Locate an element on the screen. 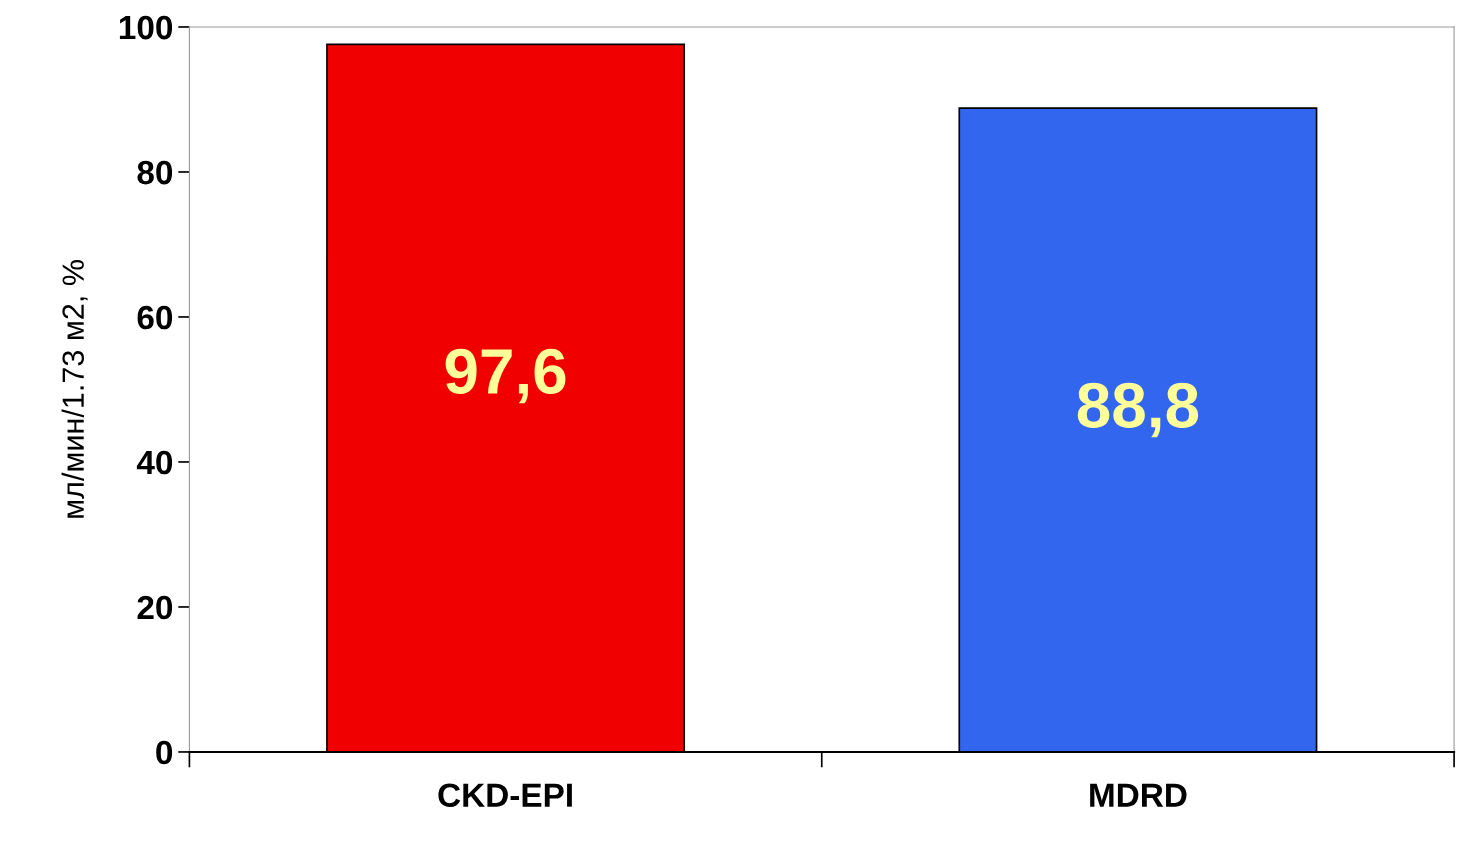 Image resolution: width=1457 pixels, height=843 pixels. y-axis-title: мл/мин/1.73 м2, % is located at coordinates (74, 389).